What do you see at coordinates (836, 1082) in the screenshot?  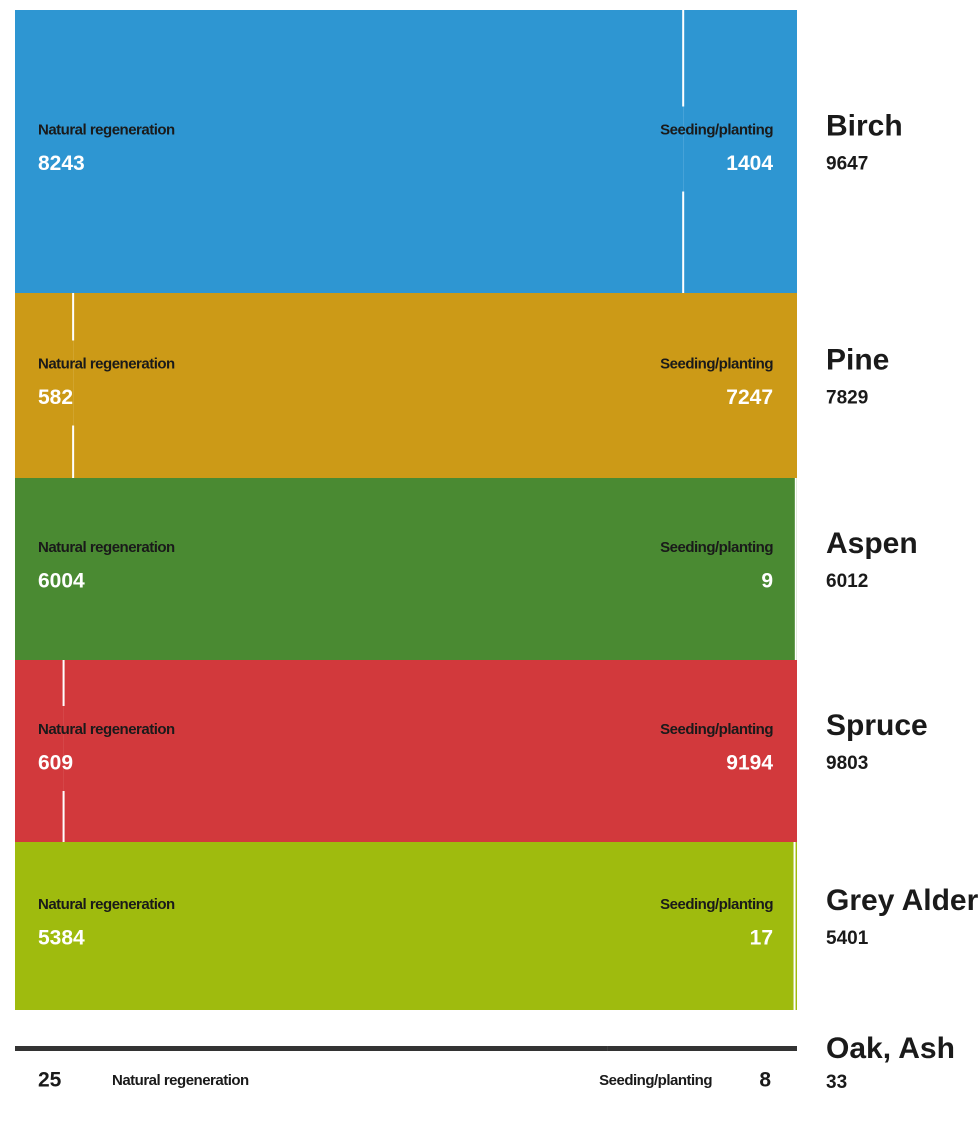 I see `total-label: 33` at bounding box center [836, 1082].